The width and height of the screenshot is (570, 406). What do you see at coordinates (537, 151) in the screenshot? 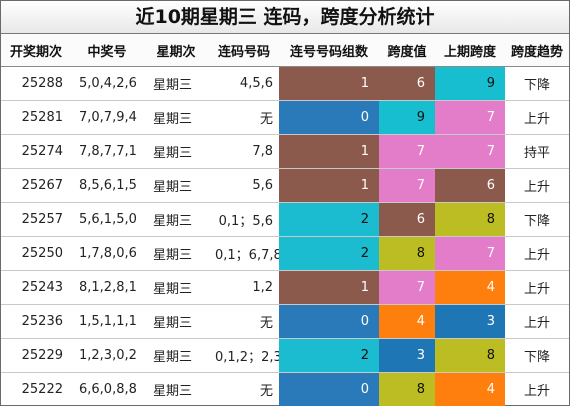
I see `trend-cell: 持平` at bounding box center [537, 151].